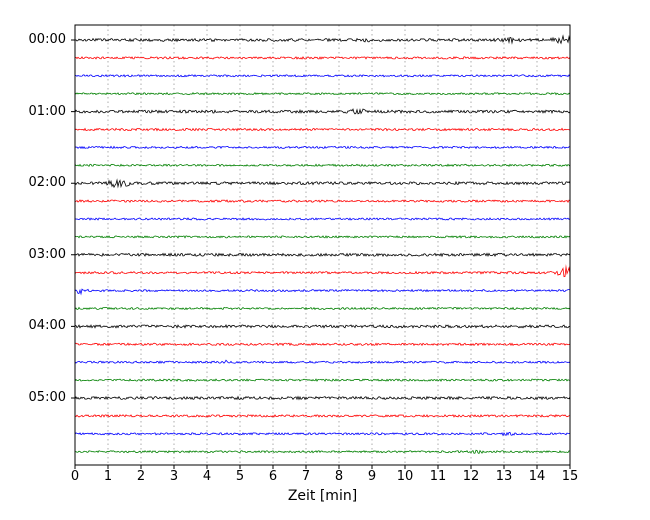 Image resolution: width=650 pixels, height=520 pixels. I want to click on x-tick-label: 1, so click(108, 476).